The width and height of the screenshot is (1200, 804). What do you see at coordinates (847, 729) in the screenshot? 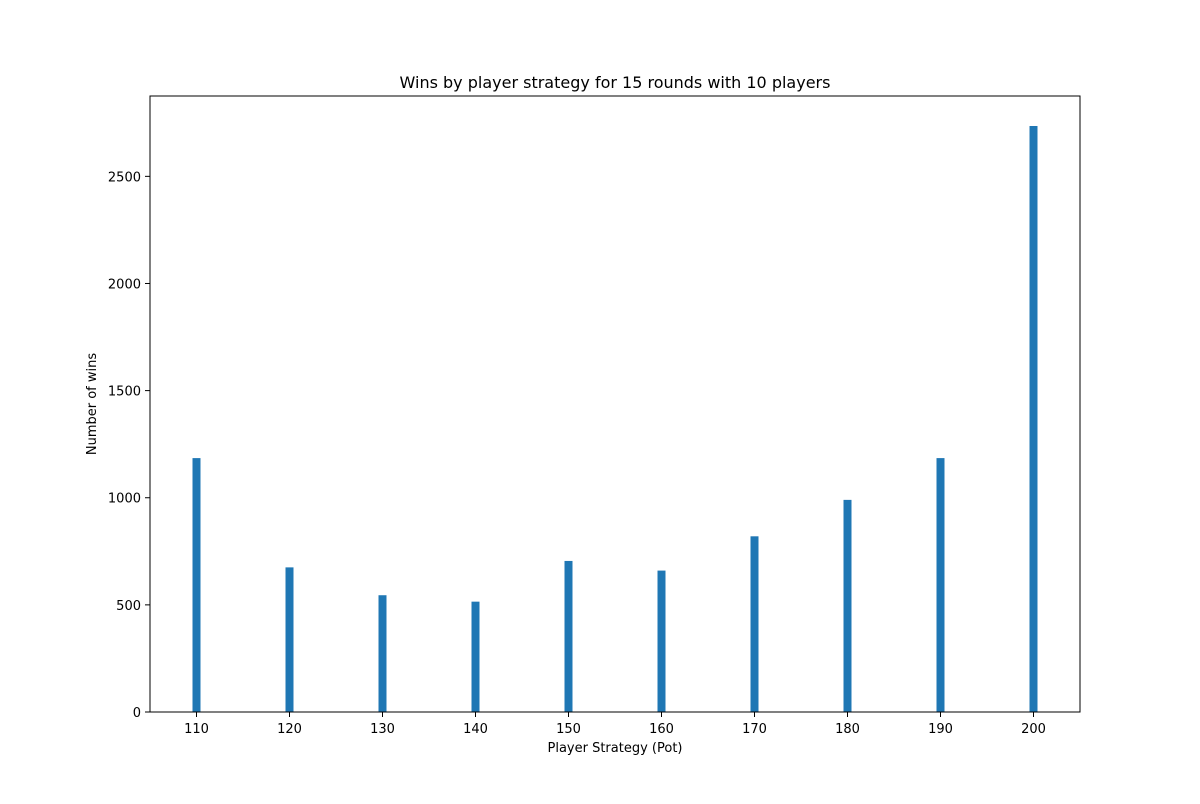
I see `x-tick-label: 180` at bounding box center [847, 729].